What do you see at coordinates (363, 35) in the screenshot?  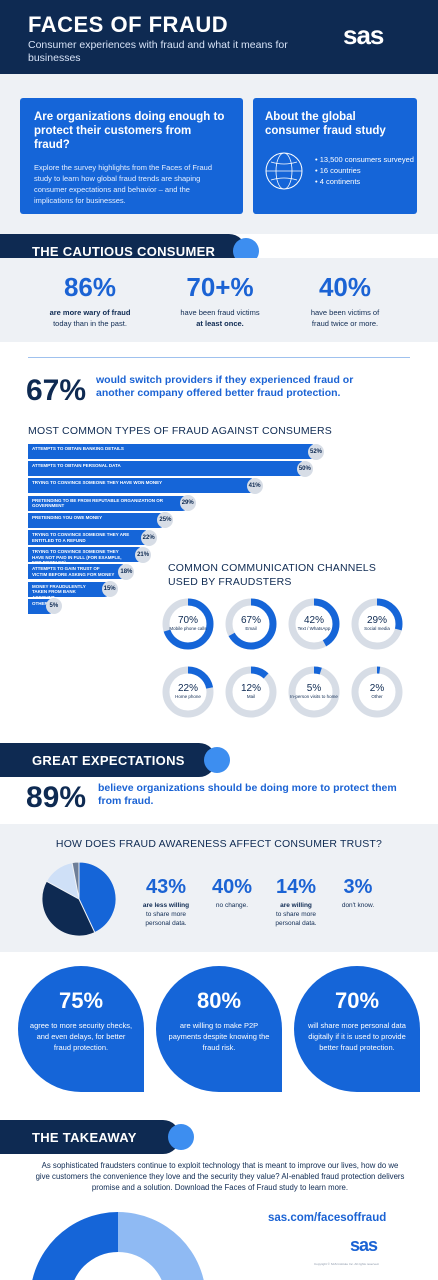 I see `sas-logo: sas` at bounding box center [363, 35].